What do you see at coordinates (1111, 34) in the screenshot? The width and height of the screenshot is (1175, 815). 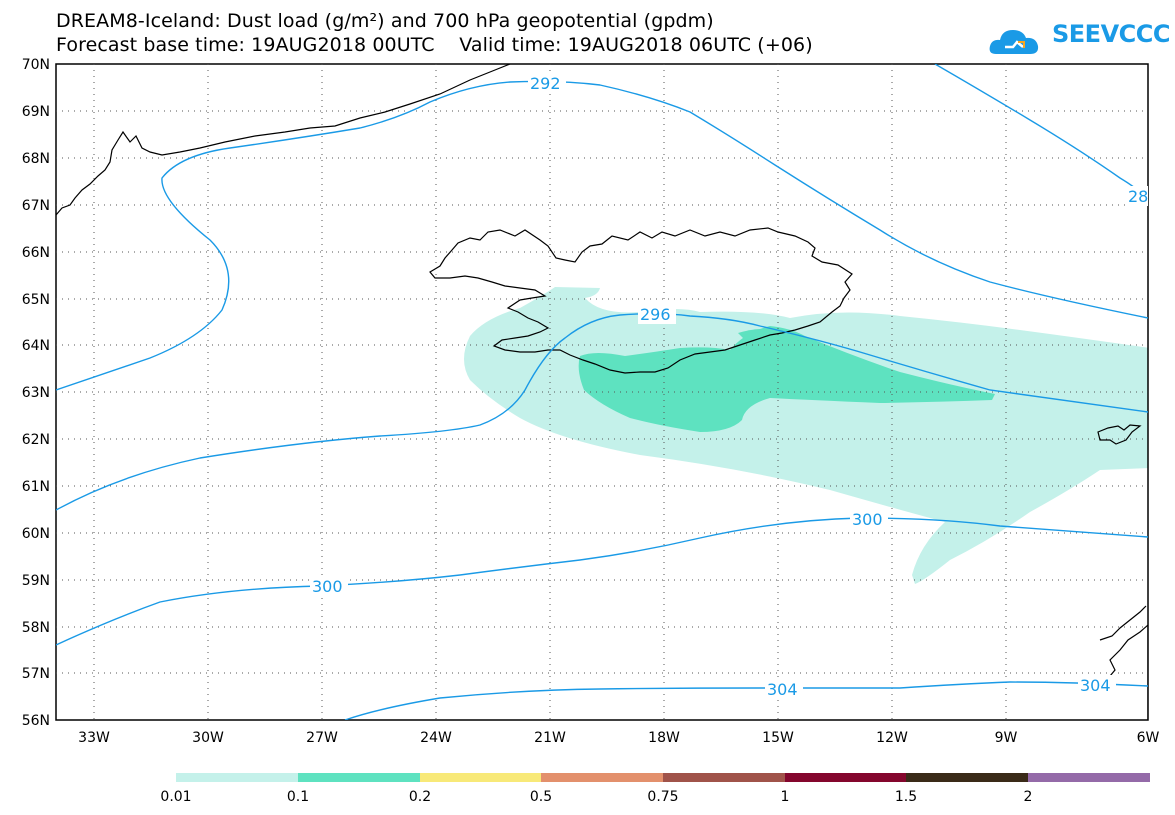 I see `logo-text: SEEVCCC` at bounding box center [1111, 34].